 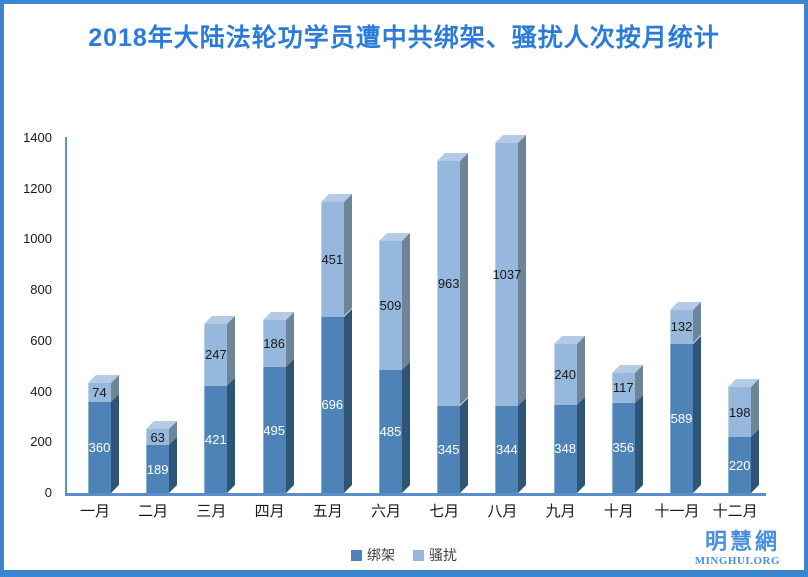 I want to click on bar-segment-kidnap: 356, so click(x=623, y=447).